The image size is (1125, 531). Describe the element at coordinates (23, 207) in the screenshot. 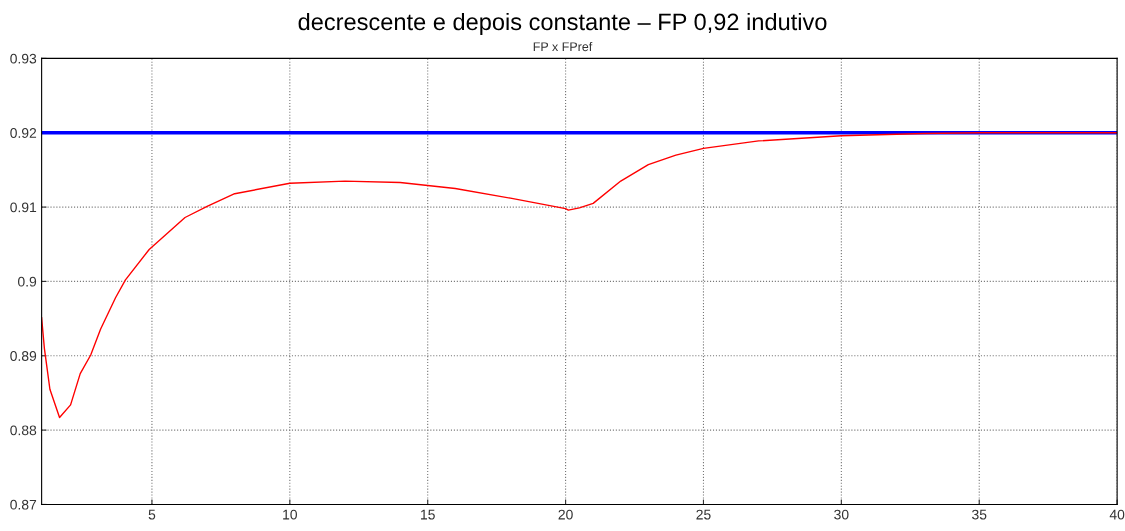

I see `y-tick-label: 0.91` at that location.